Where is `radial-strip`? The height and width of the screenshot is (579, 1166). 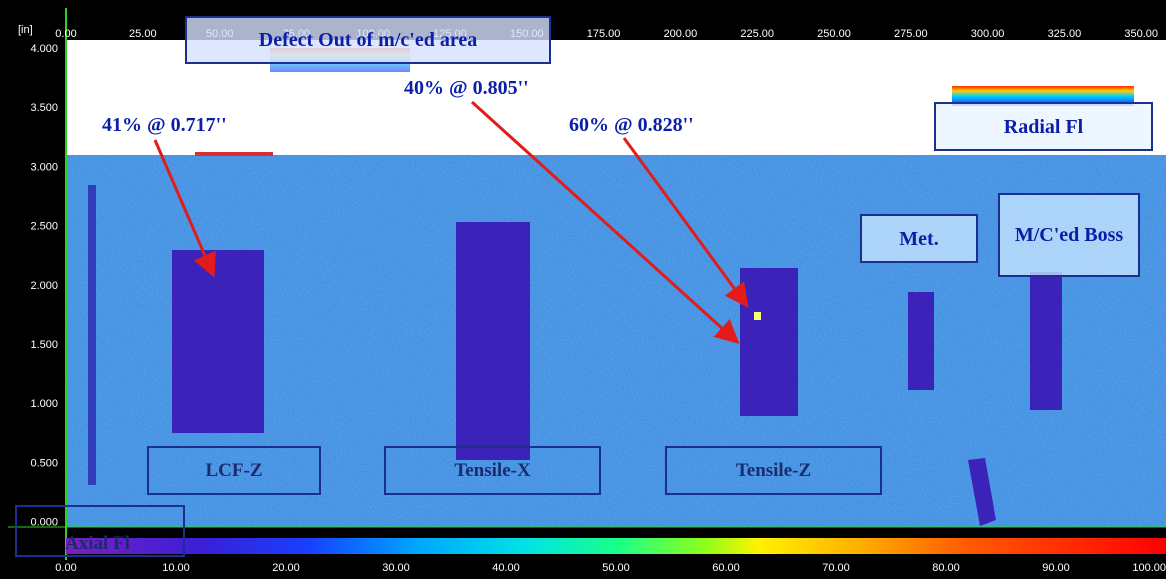 radial-strip is located at coordinates (1043, 96).